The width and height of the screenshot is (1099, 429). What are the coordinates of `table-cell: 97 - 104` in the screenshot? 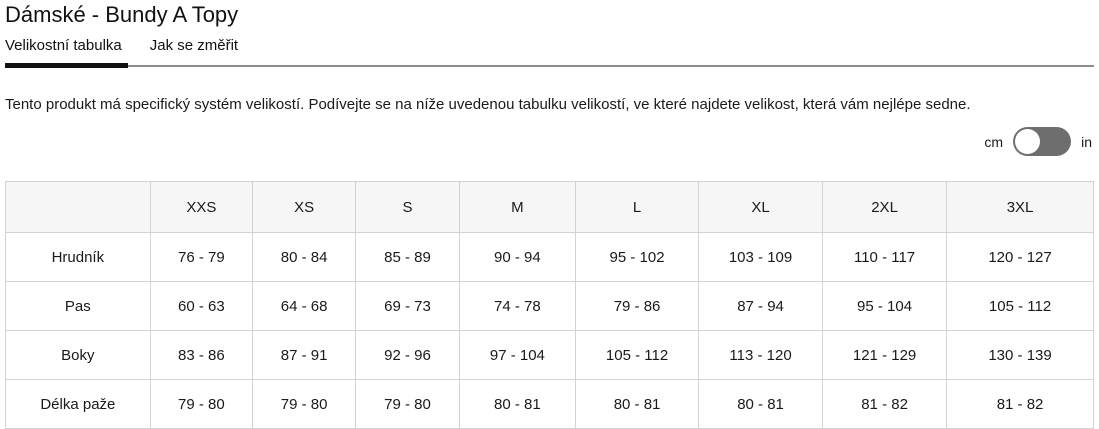 It's located at (517, 355).